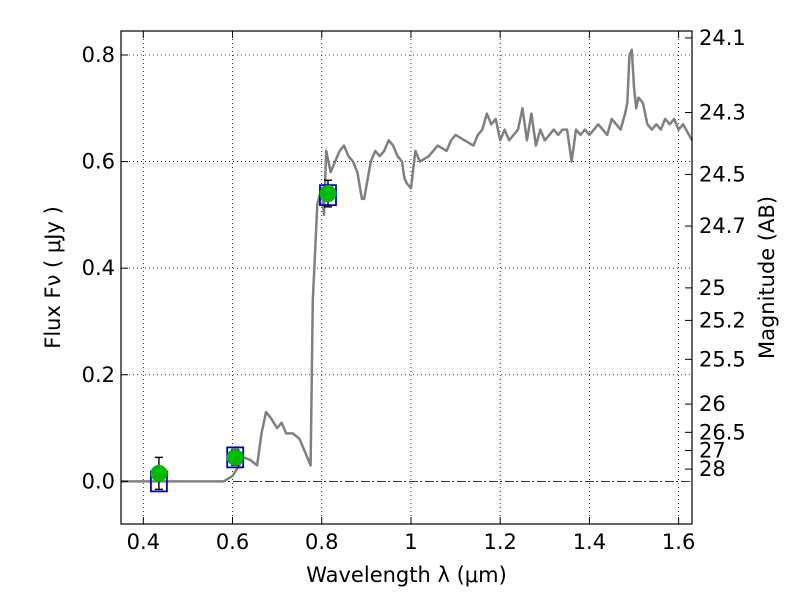  Describe the element at coordinates (98, 481) in the screenshot. I see `y-tick-label: 0.0` at that location.